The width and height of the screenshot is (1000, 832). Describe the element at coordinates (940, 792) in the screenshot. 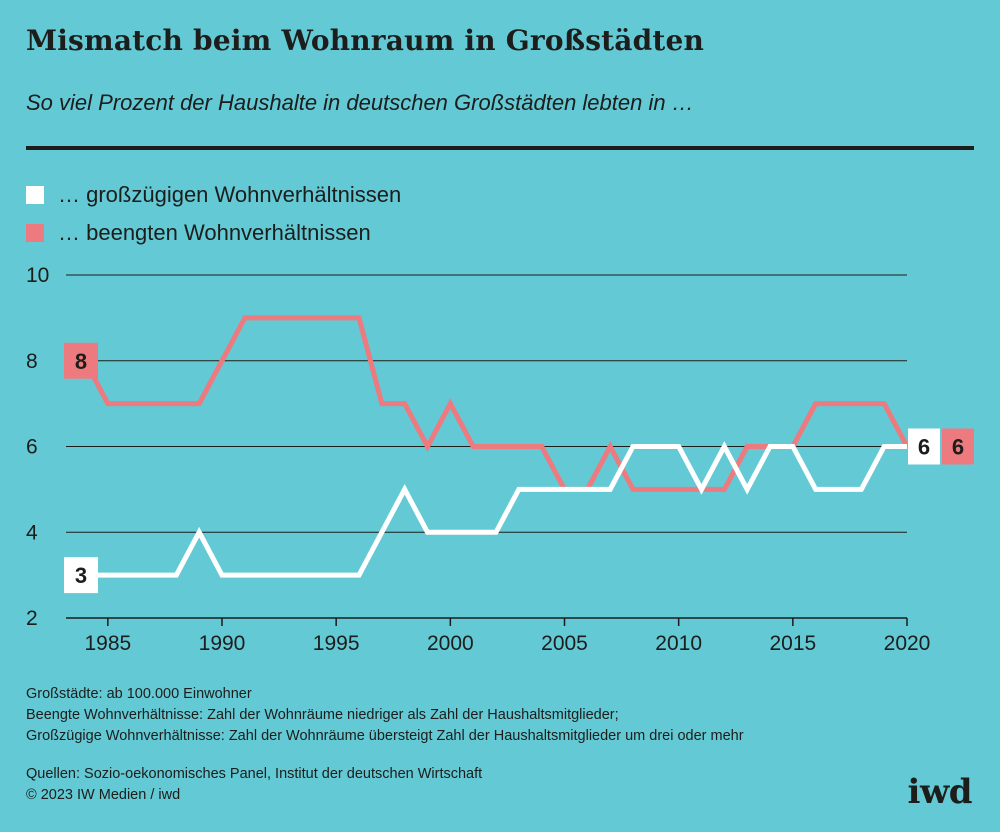

I see `iwd-logo: iwd` at that location.